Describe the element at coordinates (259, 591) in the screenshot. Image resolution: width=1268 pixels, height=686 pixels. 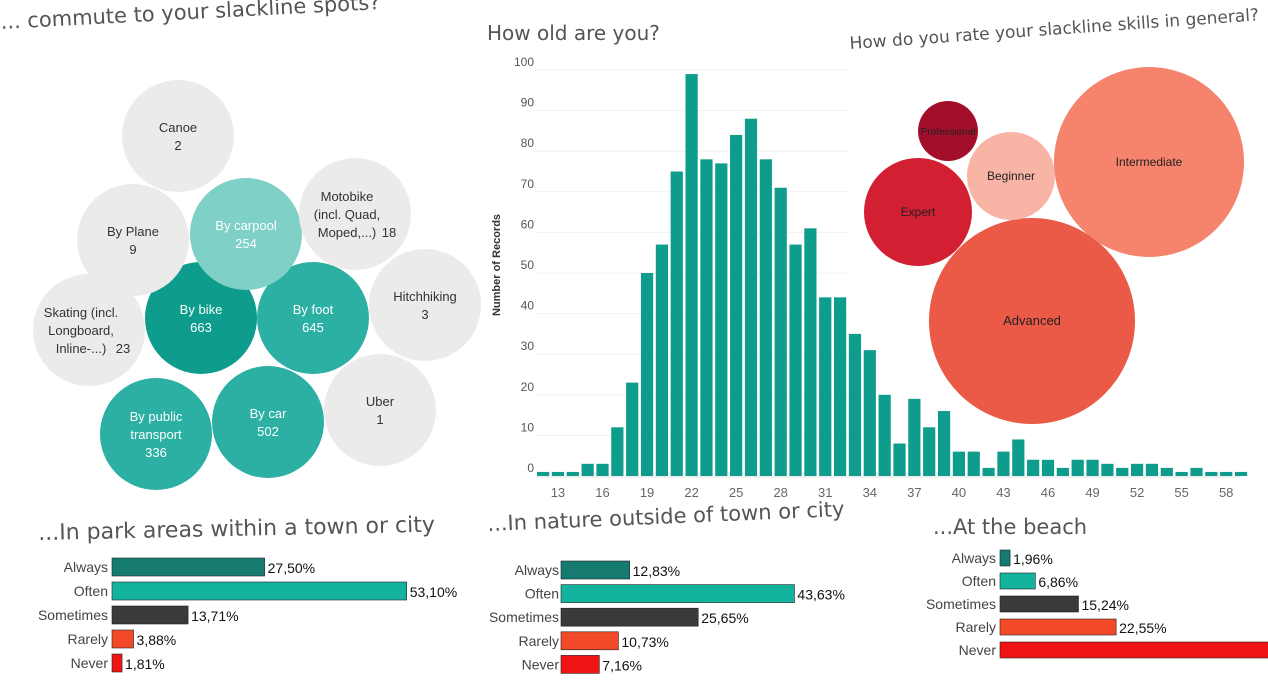
I see `bar-often` at that location.